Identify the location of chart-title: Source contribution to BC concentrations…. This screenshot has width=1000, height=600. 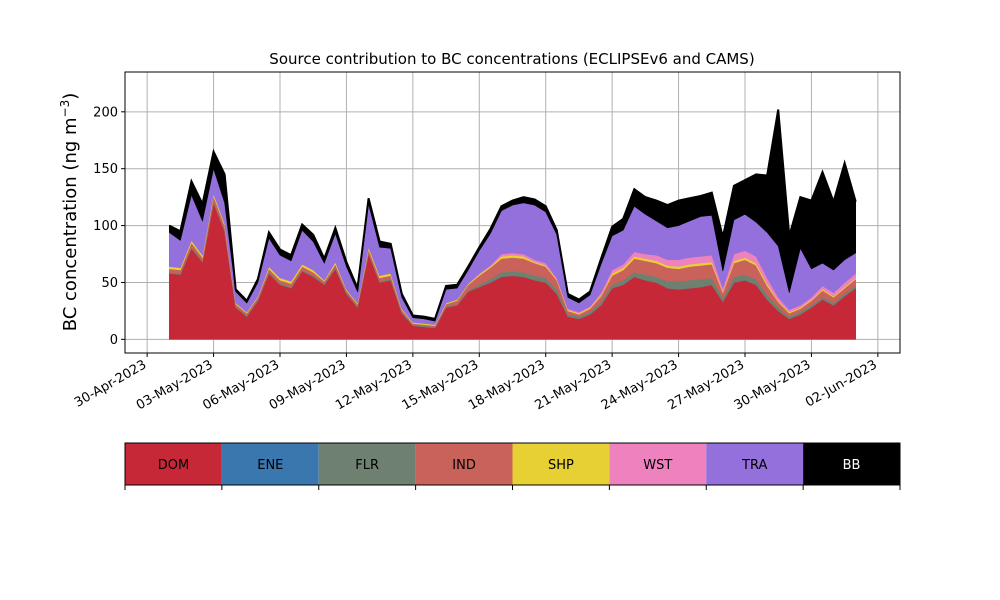
(511, 59).